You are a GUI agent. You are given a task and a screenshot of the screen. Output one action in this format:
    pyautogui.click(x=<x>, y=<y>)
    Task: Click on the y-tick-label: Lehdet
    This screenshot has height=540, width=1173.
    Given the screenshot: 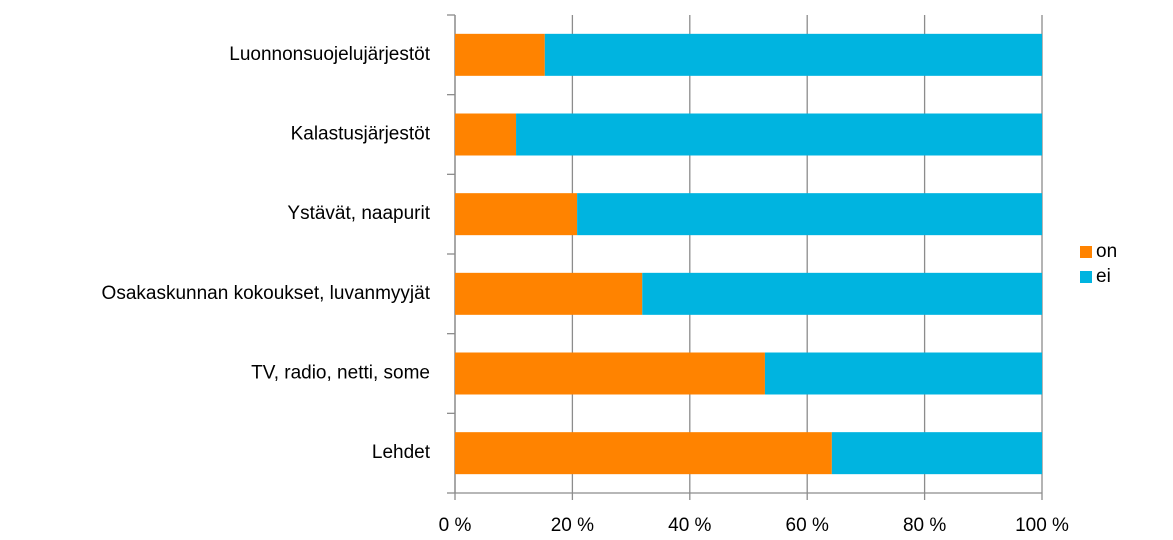 What is the action you would take?
    pyautogui.click(x=401, y=452)
    